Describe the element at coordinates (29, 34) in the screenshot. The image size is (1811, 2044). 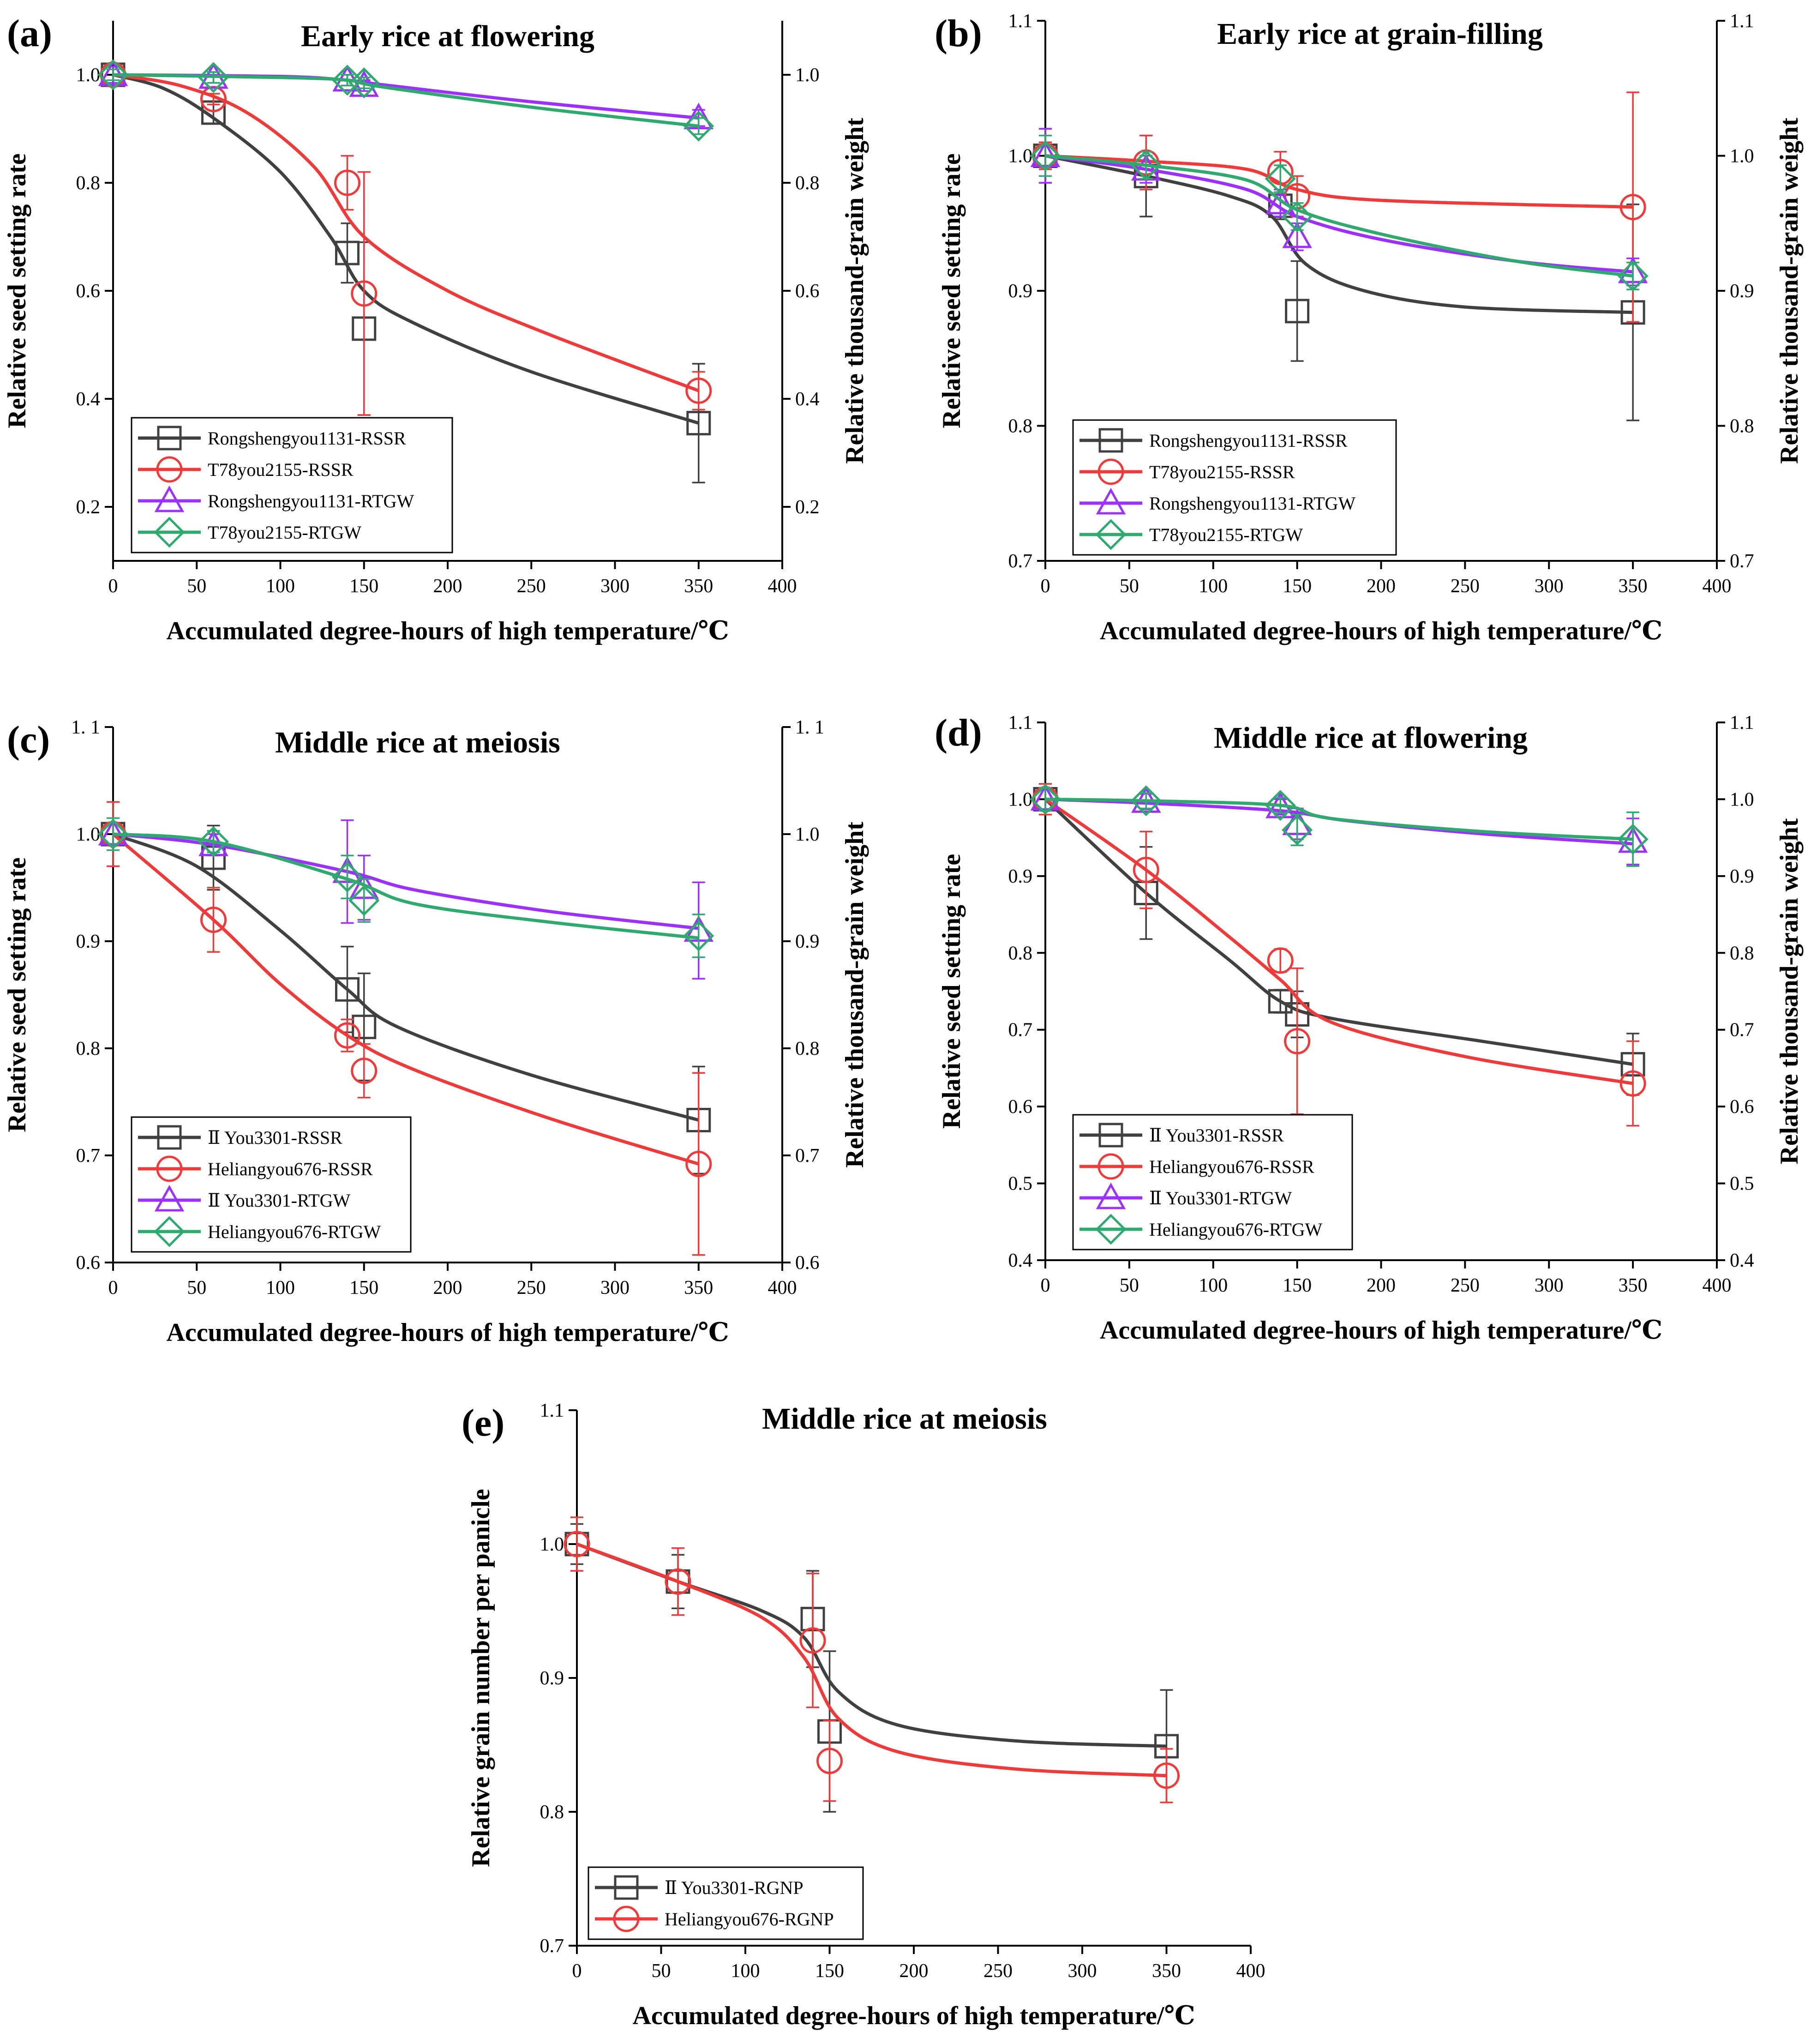
I see `panel-label: (a)` at that location.